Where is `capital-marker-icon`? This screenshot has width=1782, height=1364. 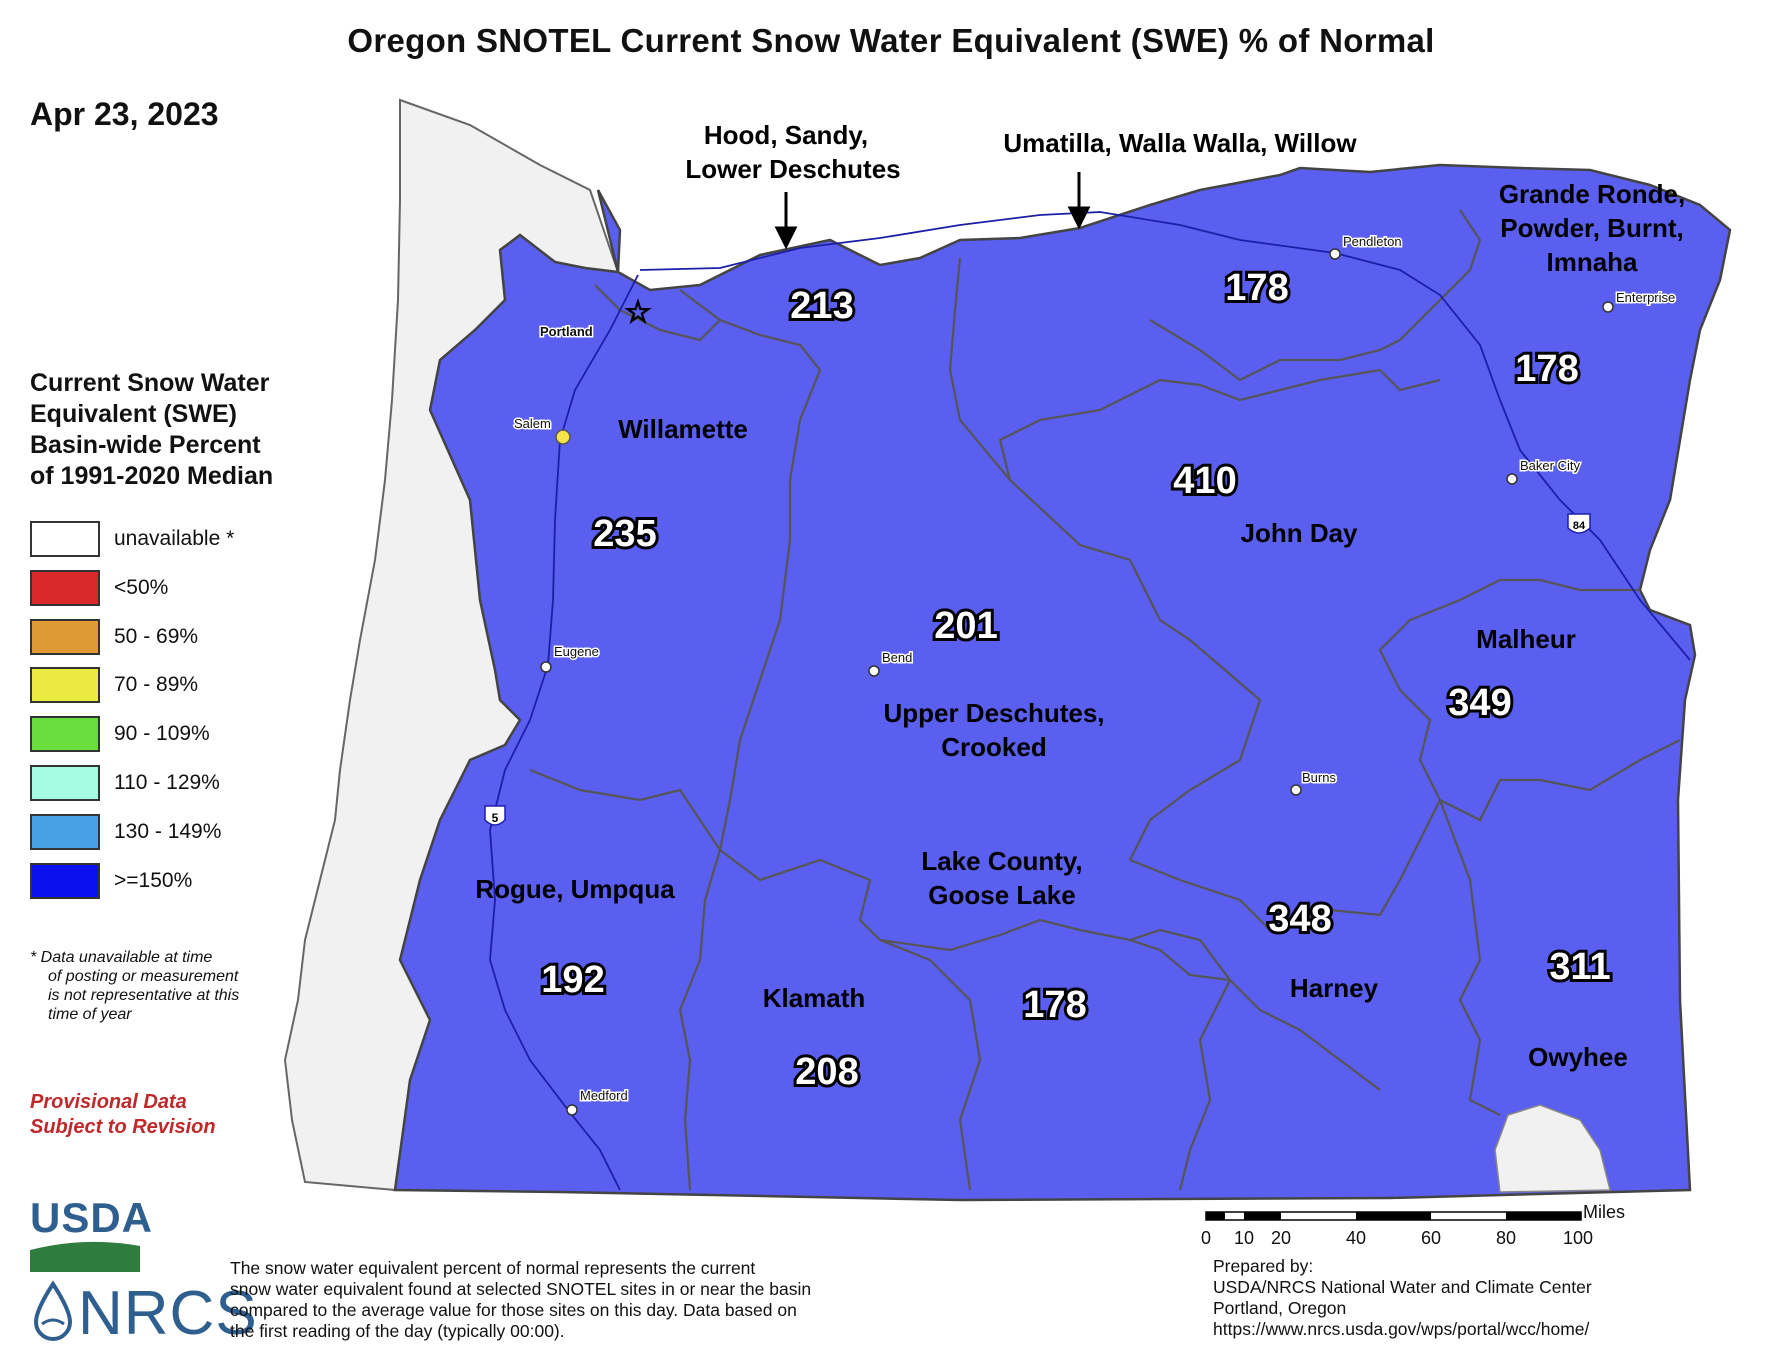
capital-marker-icon is located at coordinates (563, 437).